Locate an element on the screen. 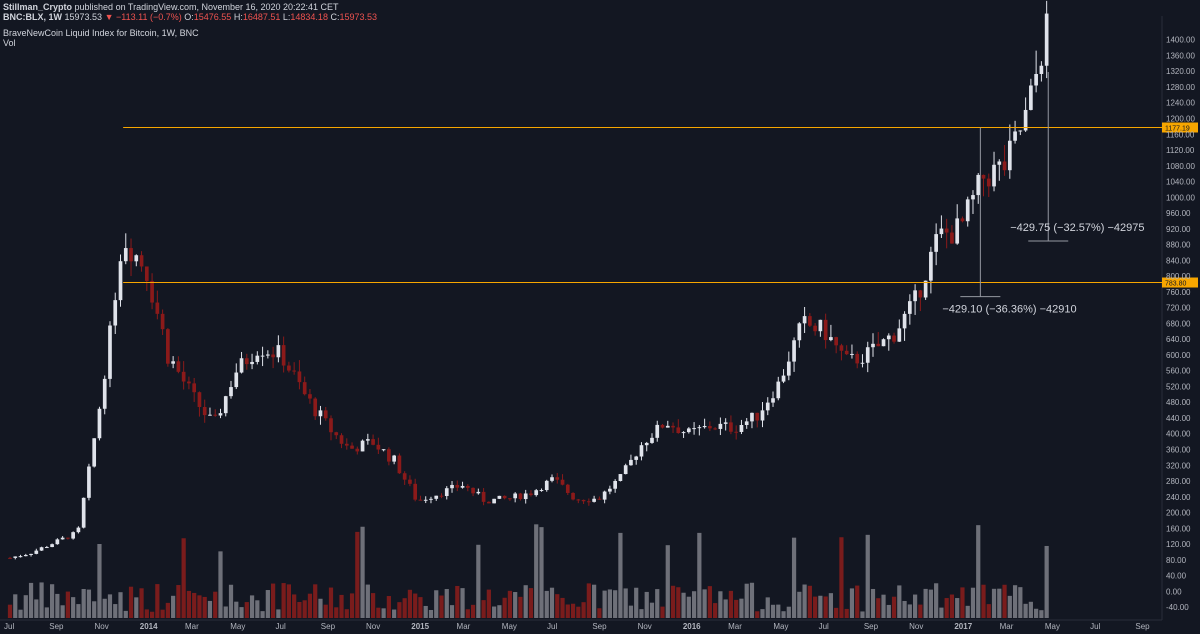  down-arrow-icon: ▼ is located at coordinates (109, 17).